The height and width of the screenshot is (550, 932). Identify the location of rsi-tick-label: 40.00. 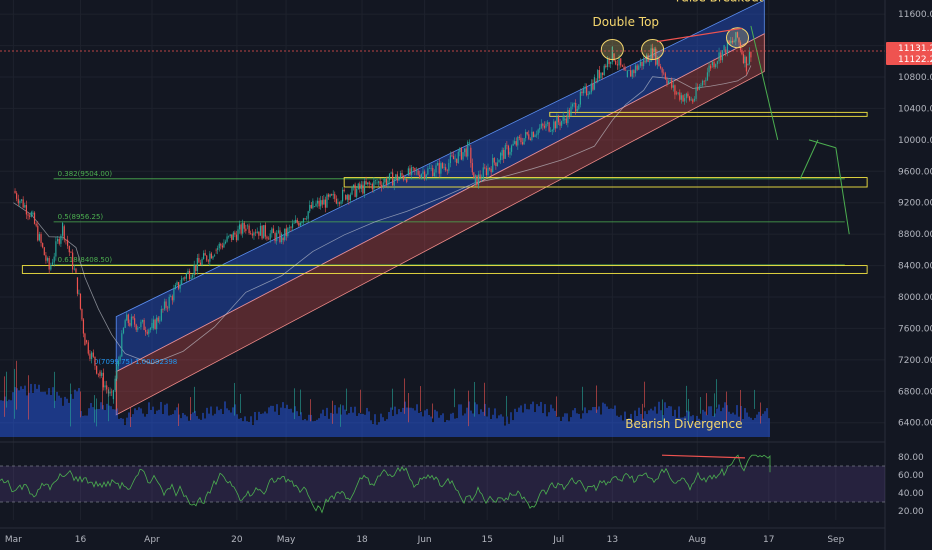
(911, 494).